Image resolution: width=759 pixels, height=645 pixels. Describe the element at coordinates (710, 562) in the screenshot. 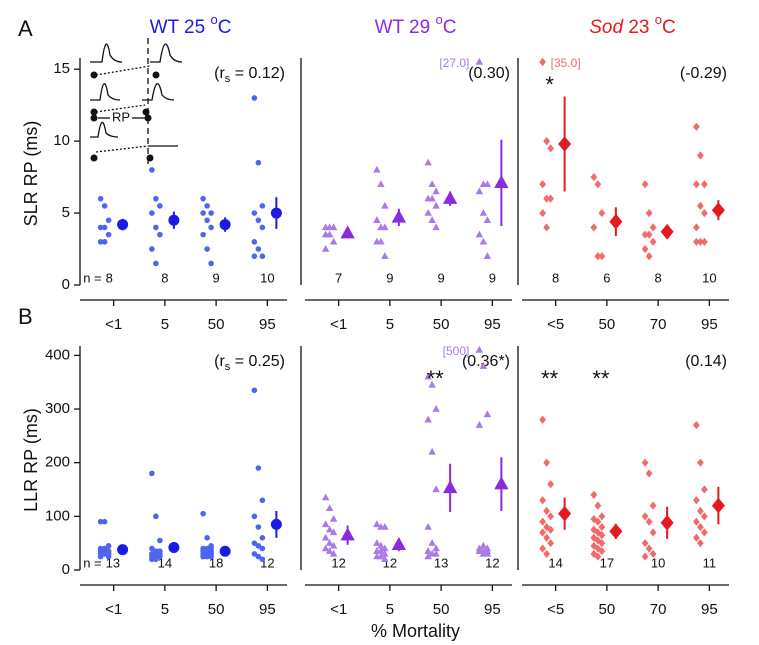

I see `n-label: 11` at that location.